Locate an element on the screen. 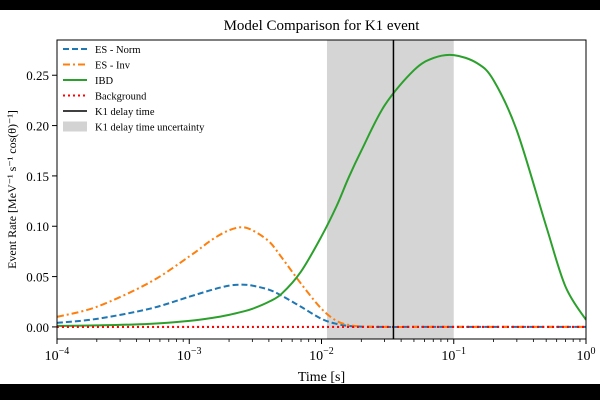 This screenshot has height=400, width=600. x-axis-label: Time [s] is located at coordinates (321, 377).